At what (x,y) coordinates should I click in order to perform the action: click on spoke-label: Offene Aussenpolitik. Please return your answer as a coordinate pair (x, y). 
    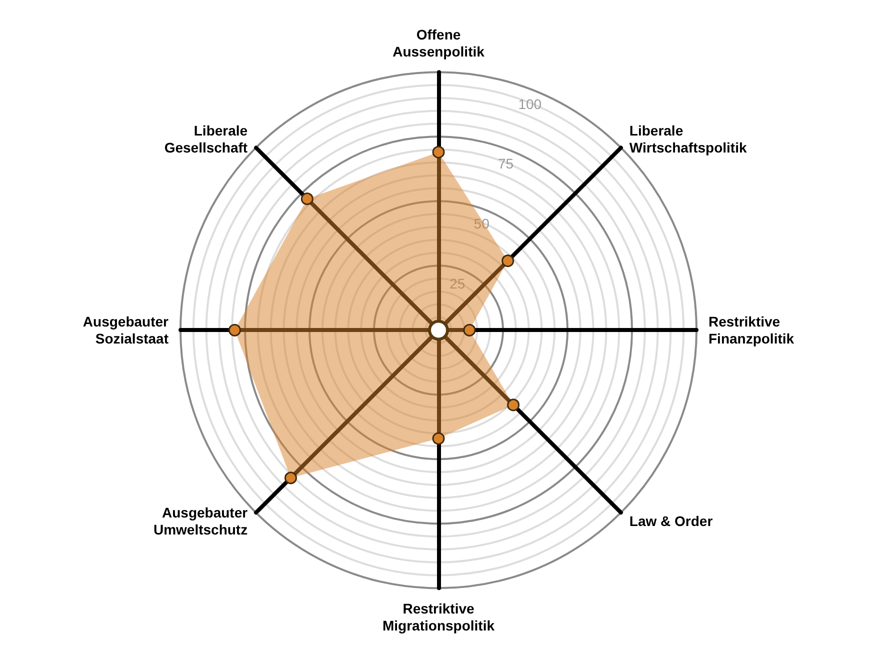
    Looking at the image, I should click on (438, 43).